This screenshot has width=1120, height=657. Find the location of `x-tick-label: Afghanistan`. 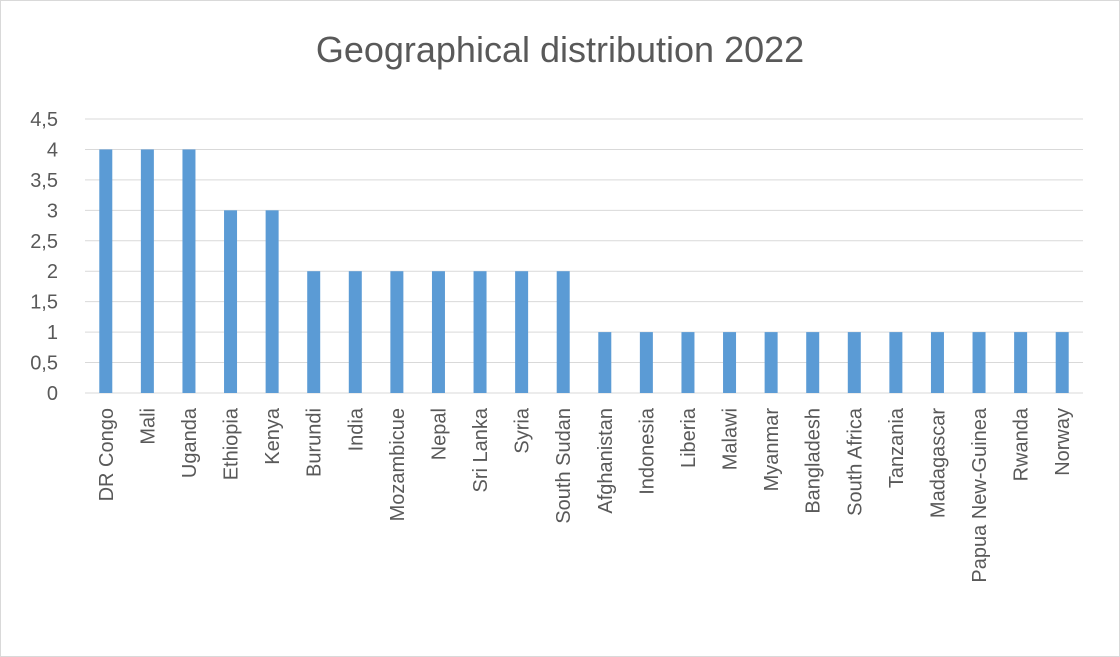

x-tick-label: Afghanistan is located at coordinates (606, 461).